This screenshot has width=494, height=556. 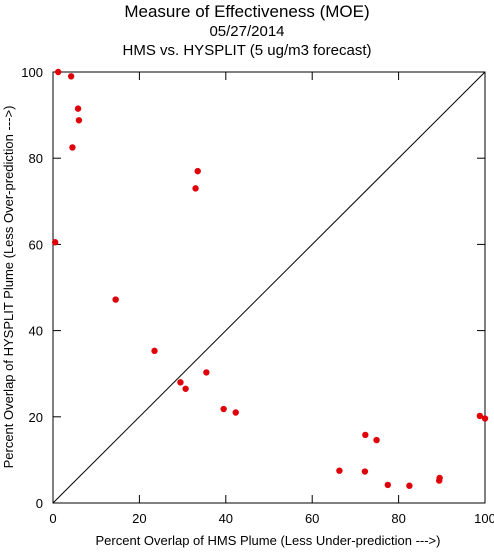 I want to click on x-tick-label: 0, so click(x=52, y=518).